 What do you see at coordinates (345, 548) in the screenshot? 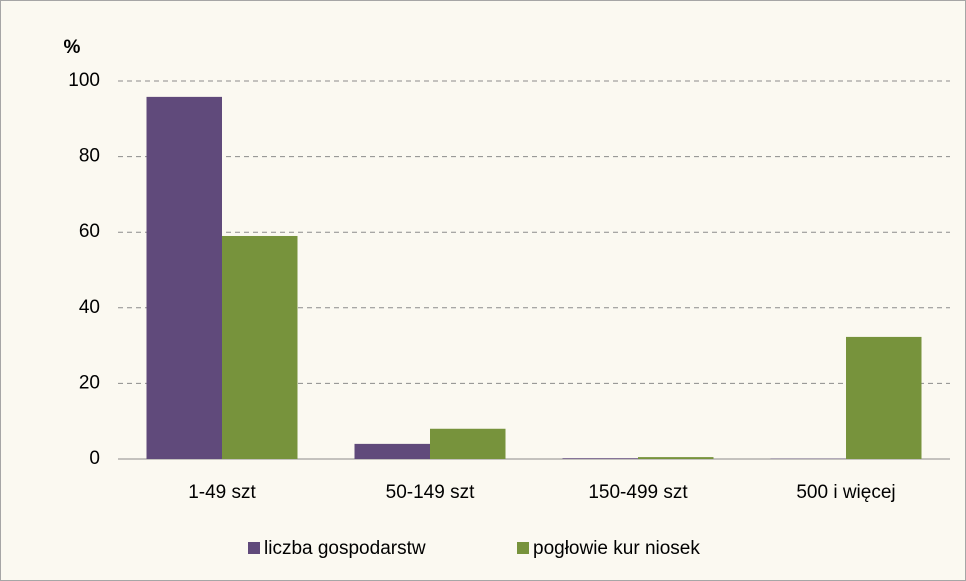
I see `legend-label: liczba gospodarstw` at bounding box center [345, 548].